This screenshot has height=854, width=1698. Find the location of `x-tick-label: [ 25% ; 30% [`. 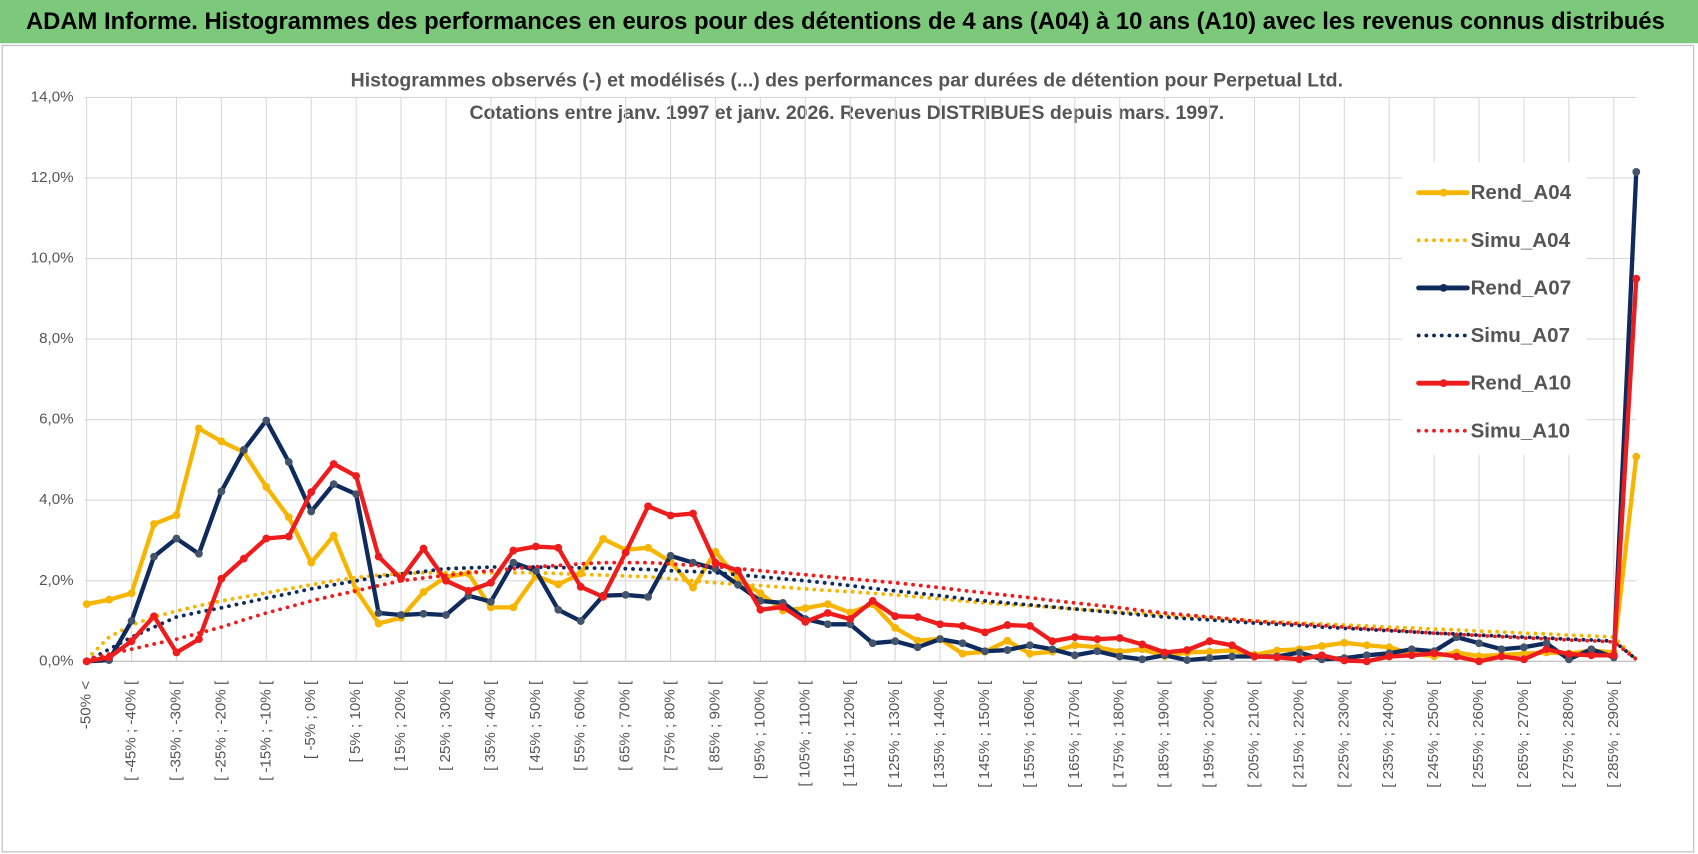

x-tick-label: [ 25% ; 30% [ is located at coordinates (445, 725).